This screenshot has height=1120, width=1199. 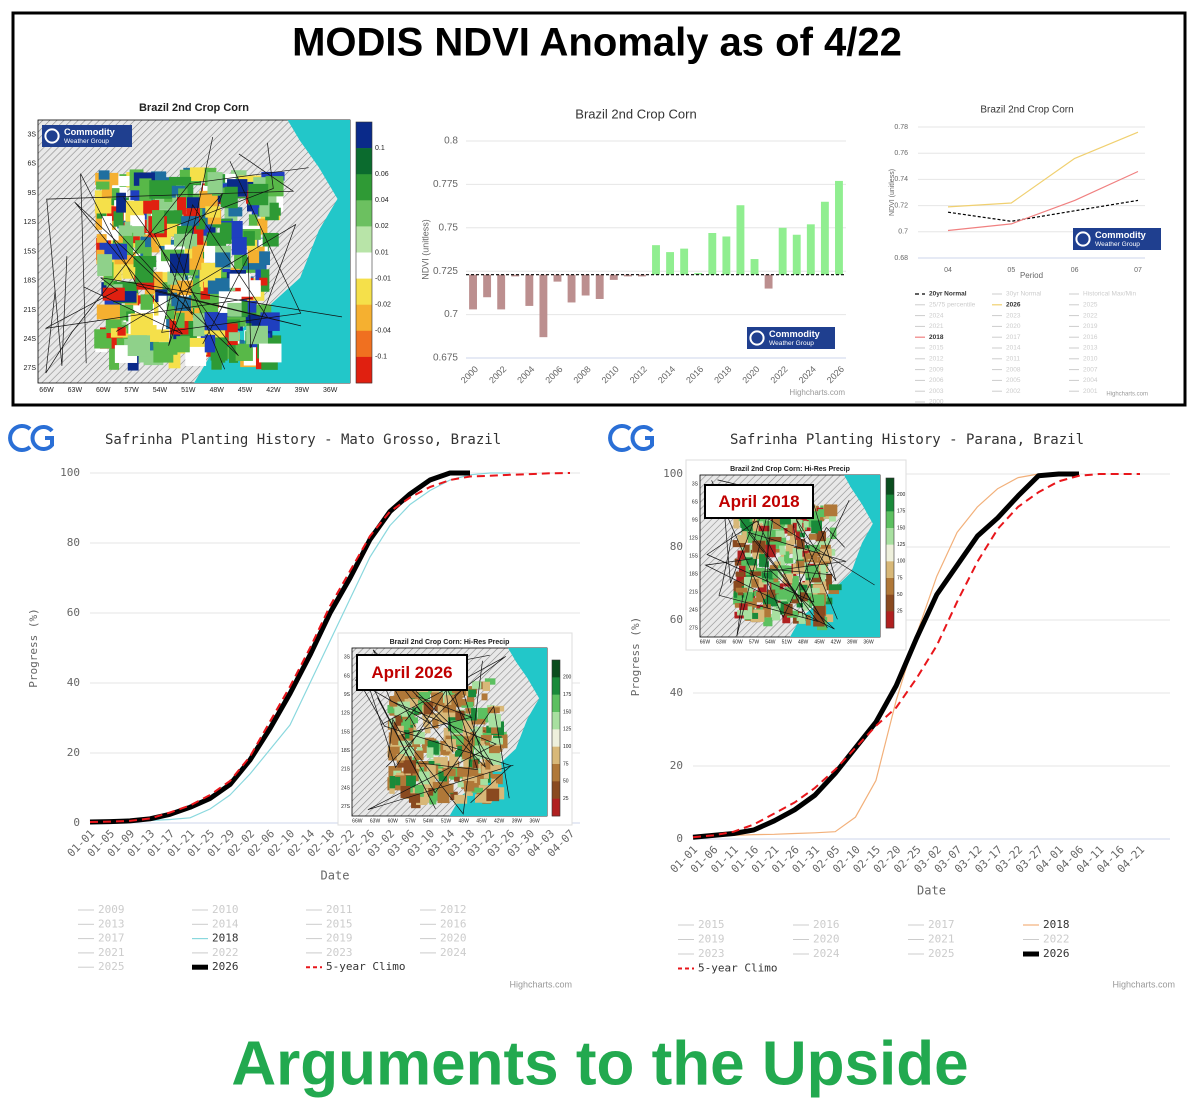 I want to click on y-tick-label: 0.725, so click(x=445, y=271).